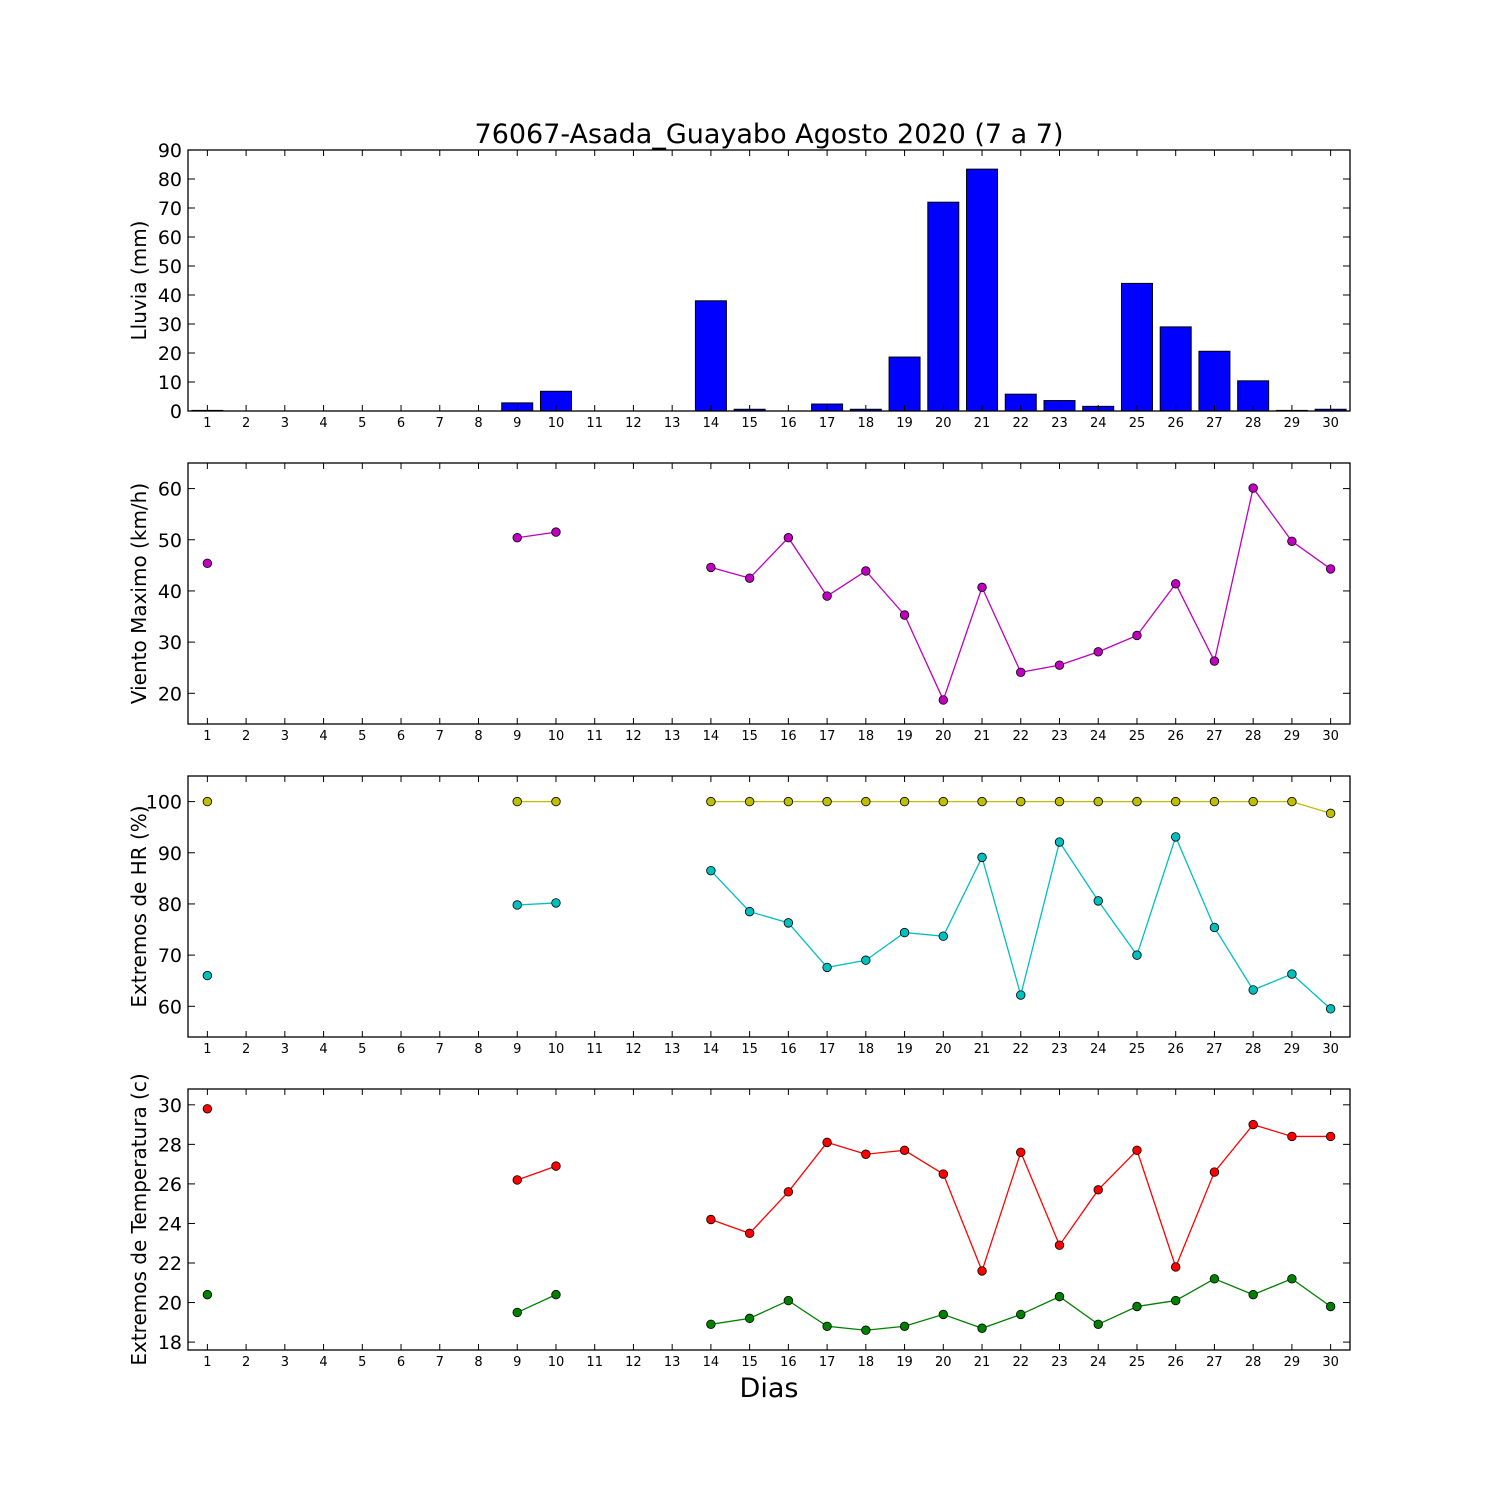 This screenshot has width=1500, height=1500. What do you see at coordinates (711, 736) in the screenshot?
I see `xtick-label: 14` at bounding box center [711, 736].